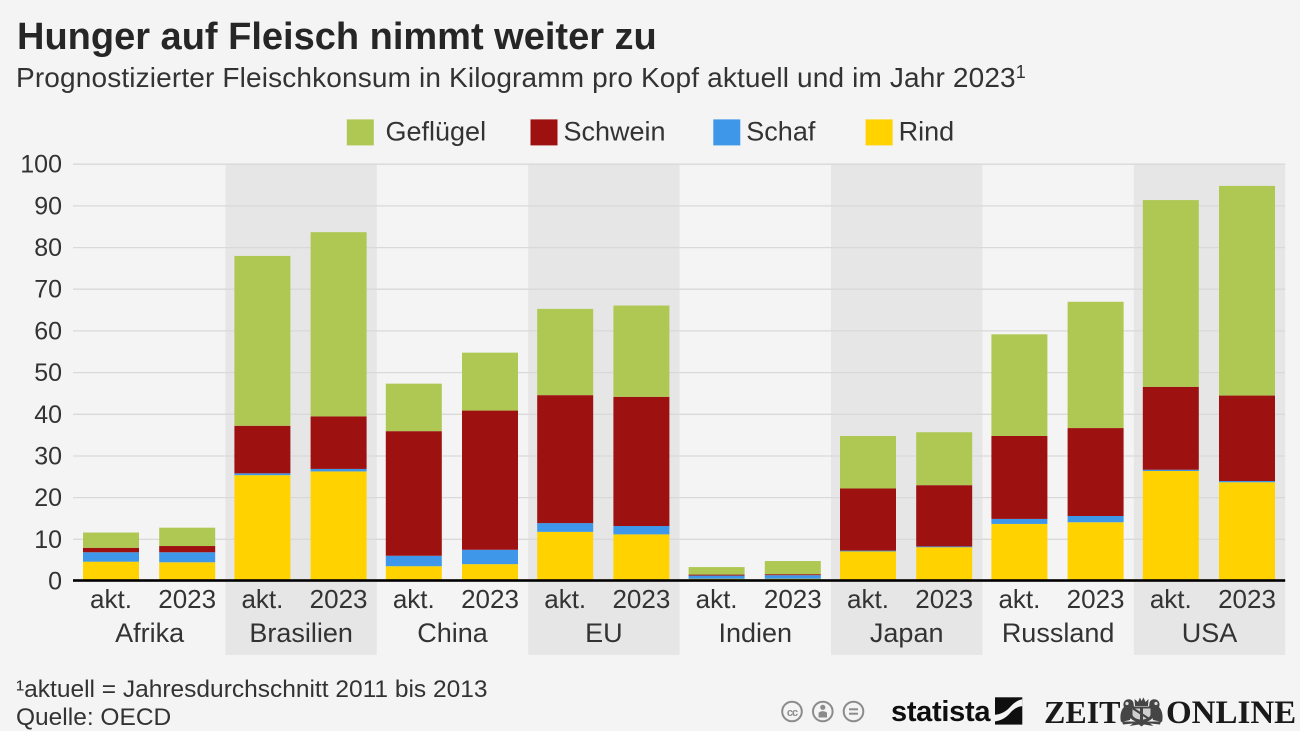 The image size is (1300, 731). I want to click on svg-text: 10, so click(48, 540).